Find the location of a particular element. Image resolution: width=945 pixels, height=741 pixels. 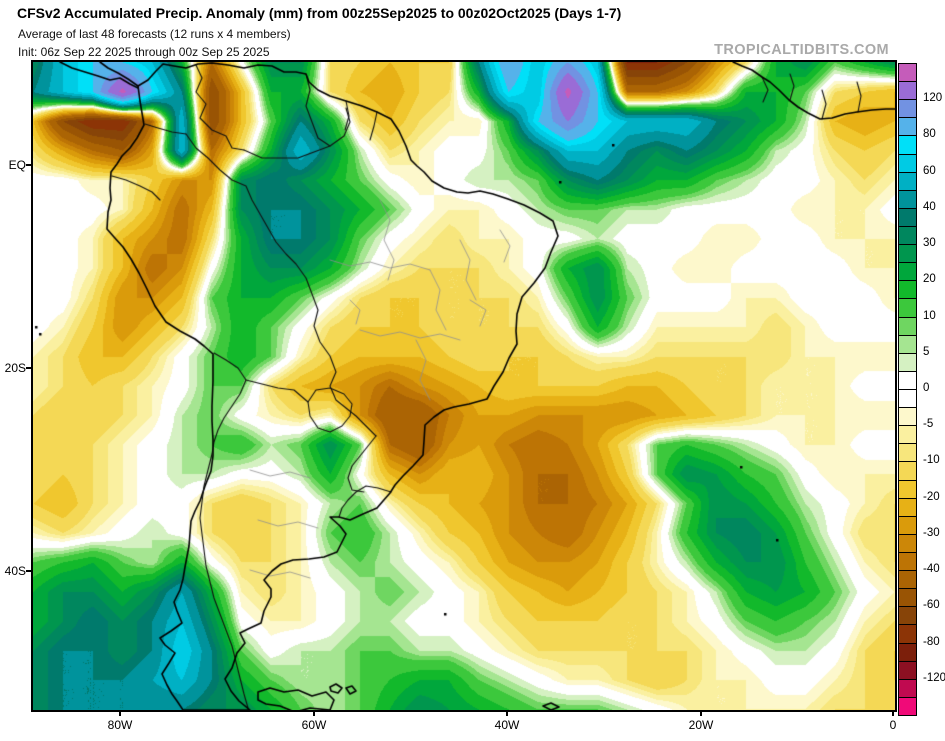

colorbar-label: 0 is located at coordinates (926, 388).